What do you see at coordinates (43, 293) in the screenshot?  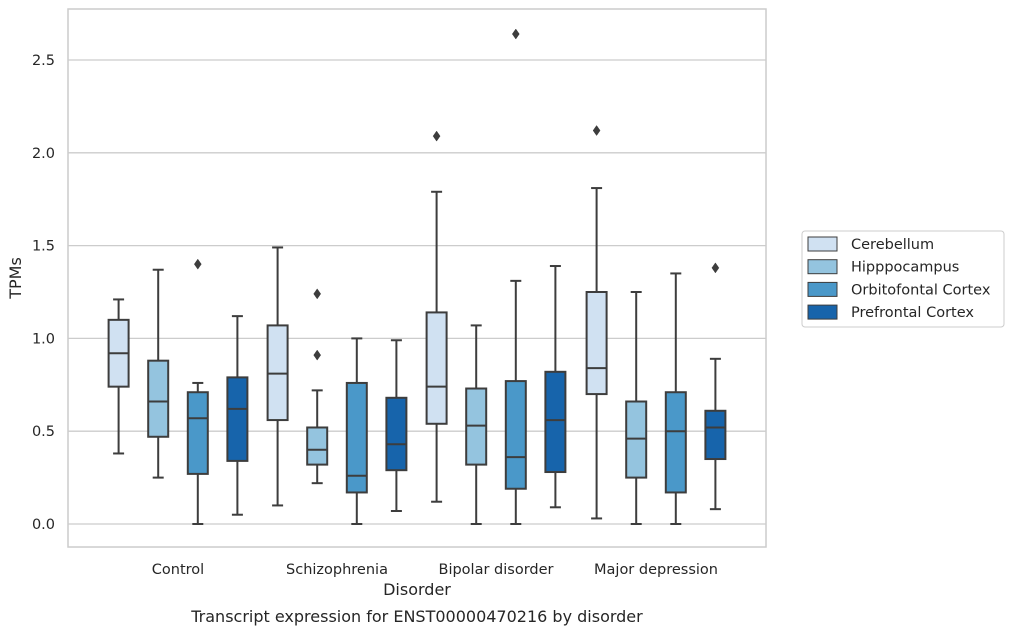 I see `y-tick-labels: 0.0 0.5 1.0 1.5 2.0 2.5` at bounding box center [43, 293].